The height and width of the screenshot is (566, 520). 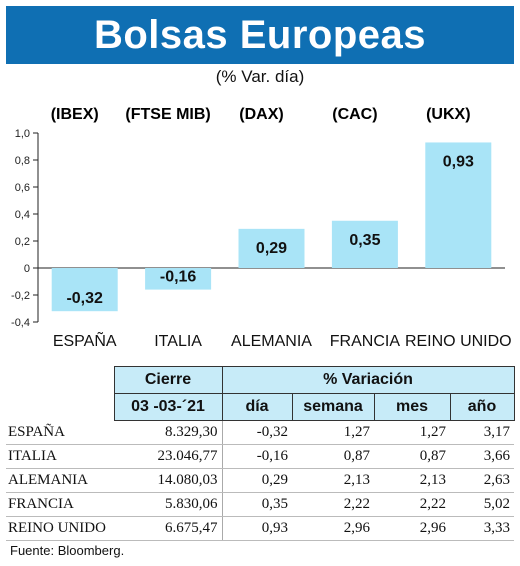 What do you see at coordinates (168, 528) in the screenshot?
I see `table-cell: 6.675,47` at bounding box center [168, 528].